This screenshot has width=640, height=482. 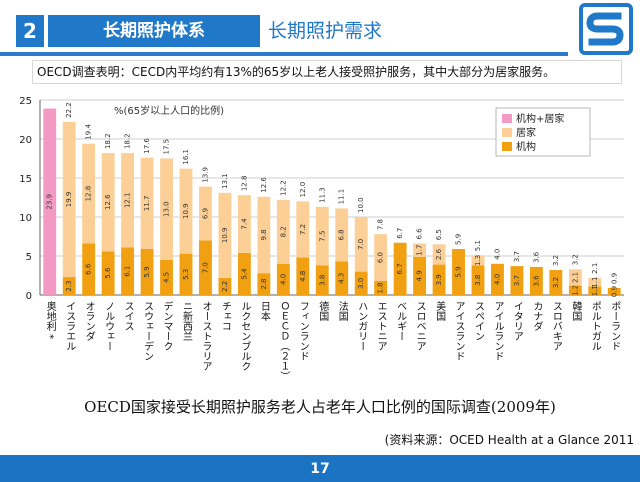 I want to click on data-label: 6.8, so click(x=342, y=234).